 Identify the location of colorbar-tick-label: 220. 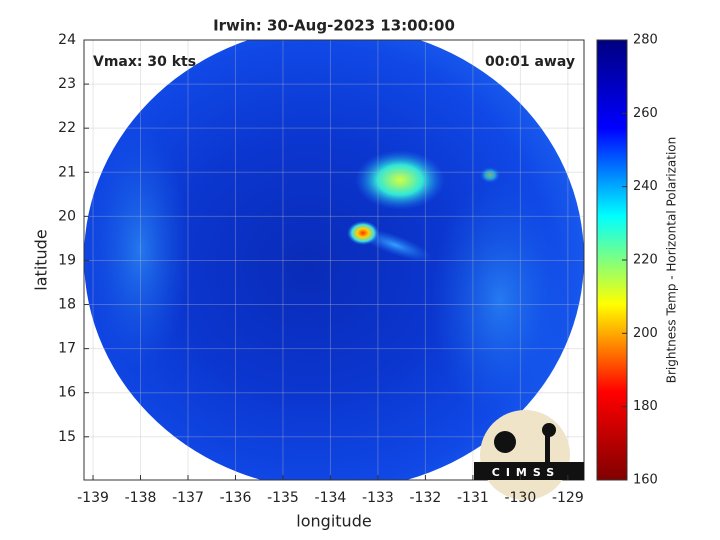
(645, 260).